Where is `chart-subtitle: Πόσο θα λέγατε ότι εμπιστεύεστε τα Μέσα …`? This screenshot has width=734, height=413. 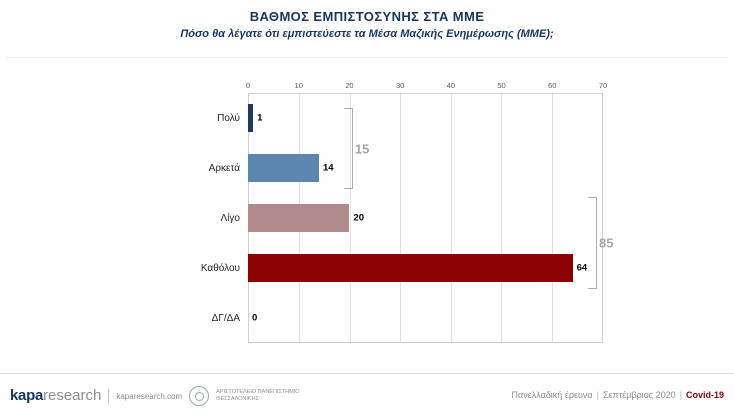
chart-subtitle: Πόσο θα λέγατε ότι εμπιστεύεστε τα Μέσα … is located at coordinates (367, 34).